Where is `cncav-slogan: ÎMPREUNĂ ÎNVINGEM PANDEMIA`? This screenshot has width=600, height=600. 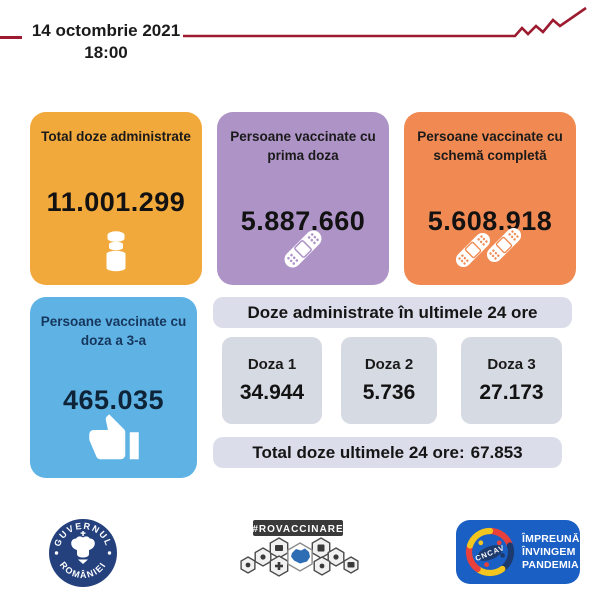
cncav-slogan: ÎMPREUNĂ ÎNVINGEM PANDEMIA is located at coordinates (551, 553).